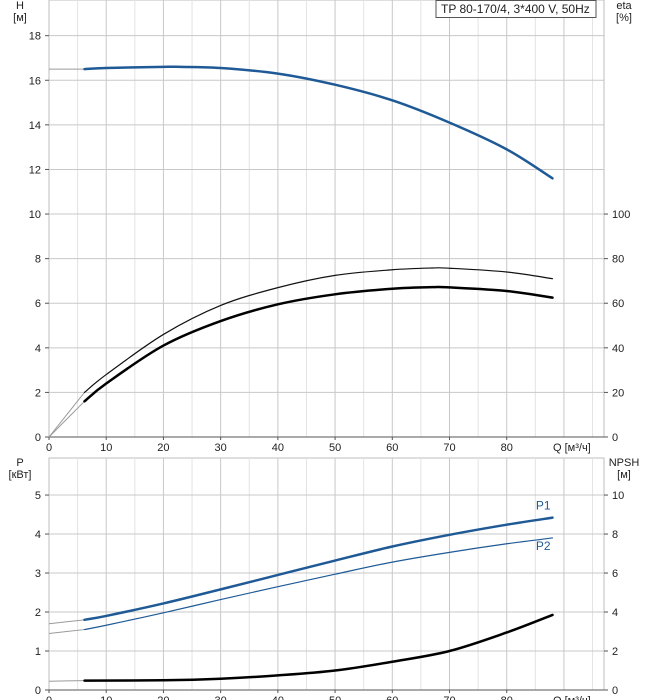 This screenshot has width=658, height=700. What do you see at coordinates (618, 349) in the screenshot?
I see `y-right-tick-label: 40` at bounding box center [618, 349].